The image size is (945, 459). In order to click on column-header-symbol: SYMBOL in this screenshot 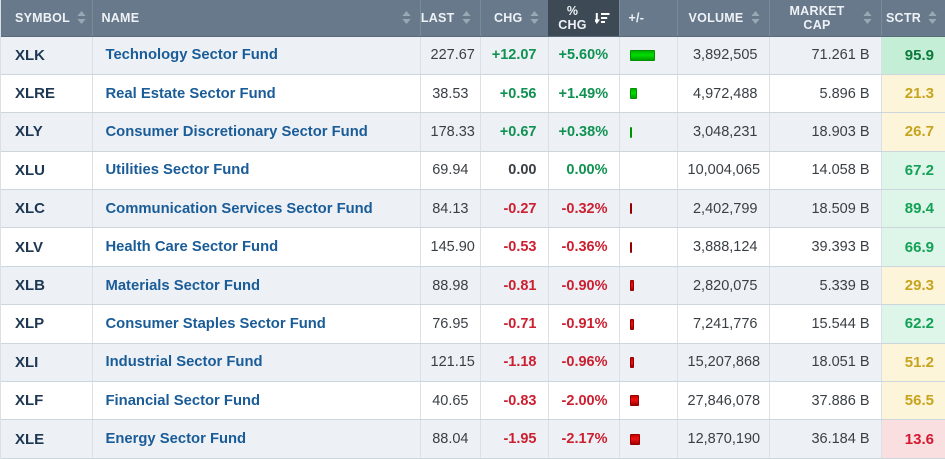, I will do `click(46, 18)`.